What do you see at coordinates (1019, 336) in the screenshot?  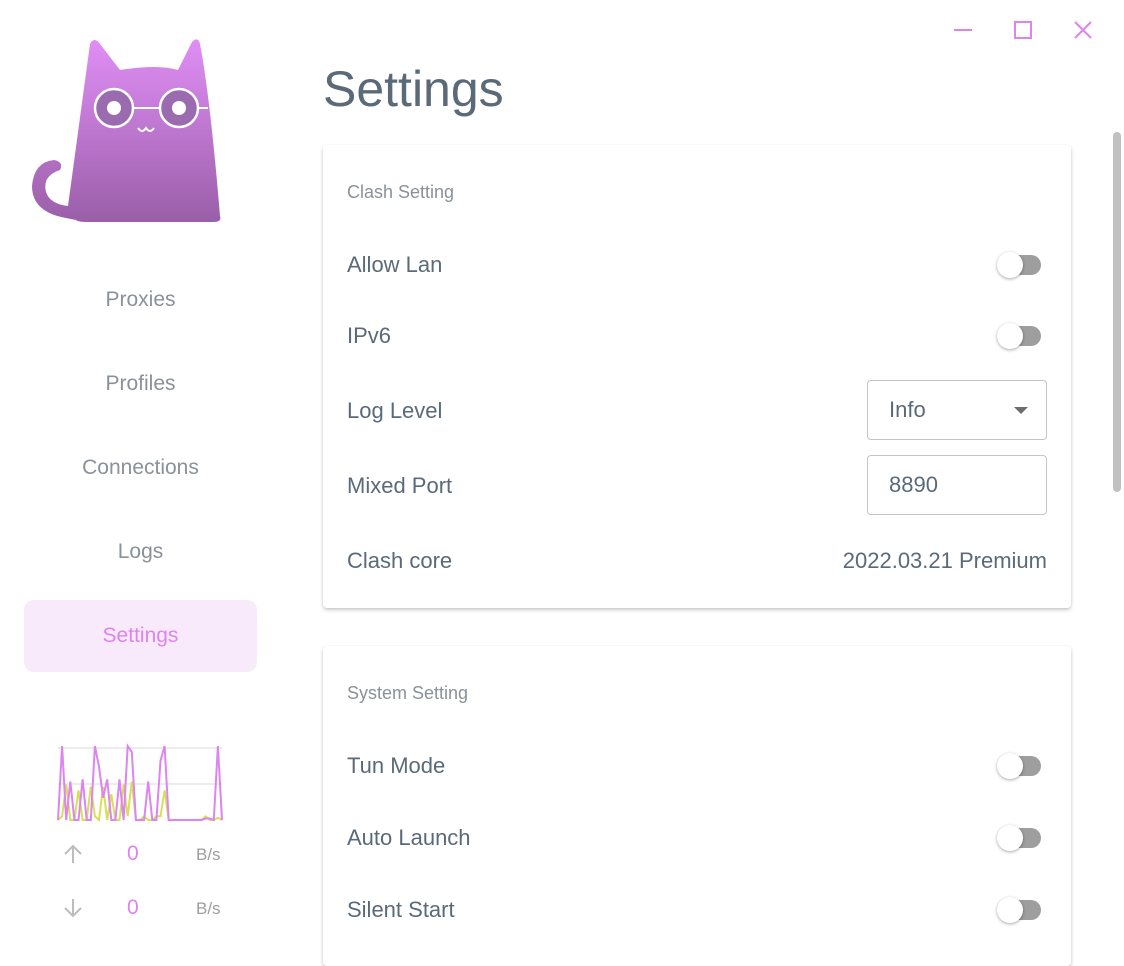 I see `ipv6-toggle` at bounding box center [1019, 336].